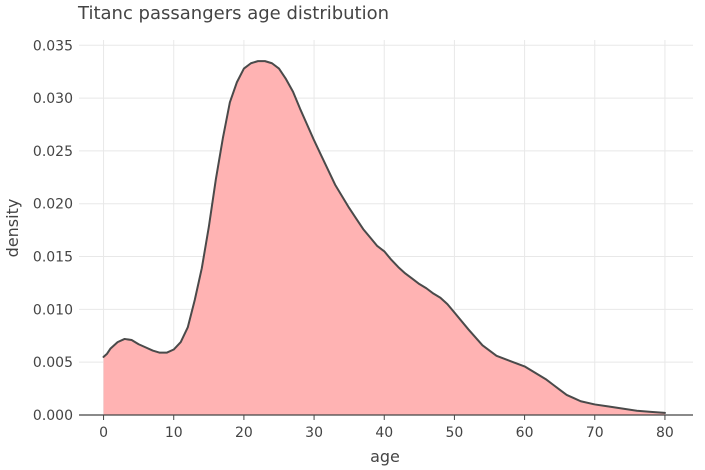 The height and width of the screenshot is (470, 705). I want to click on y-tick-label: 0.015, so click(53, 258).